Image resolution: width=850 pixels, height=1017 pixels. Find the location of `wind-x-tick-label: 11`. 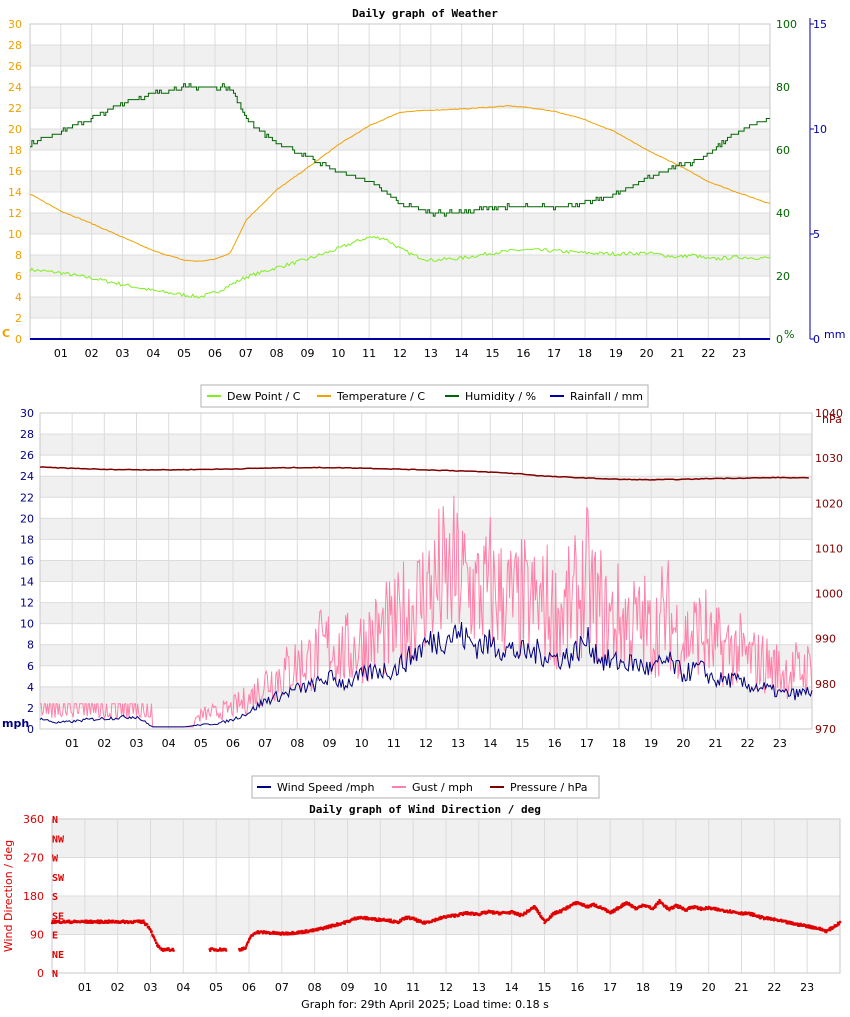

wind-x-tick-label: 11 is located at coordinates (394, 743).